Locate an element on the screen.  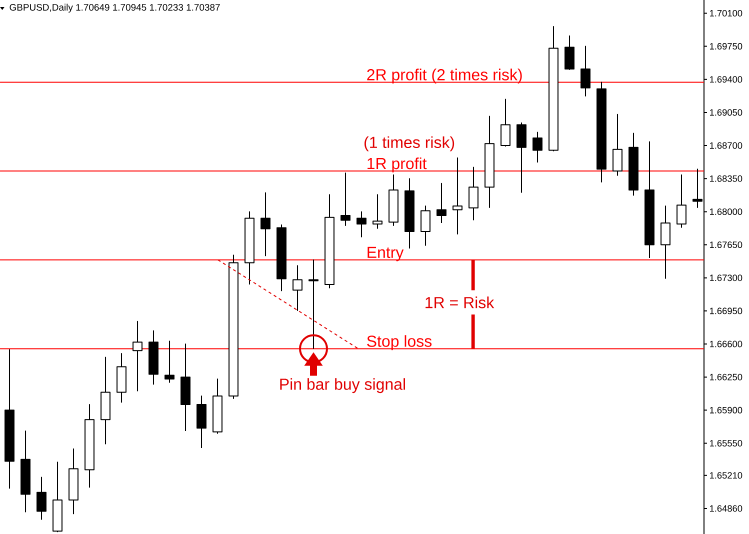
y-tick-label: 1.68000 is located at coordinates (726, 211).